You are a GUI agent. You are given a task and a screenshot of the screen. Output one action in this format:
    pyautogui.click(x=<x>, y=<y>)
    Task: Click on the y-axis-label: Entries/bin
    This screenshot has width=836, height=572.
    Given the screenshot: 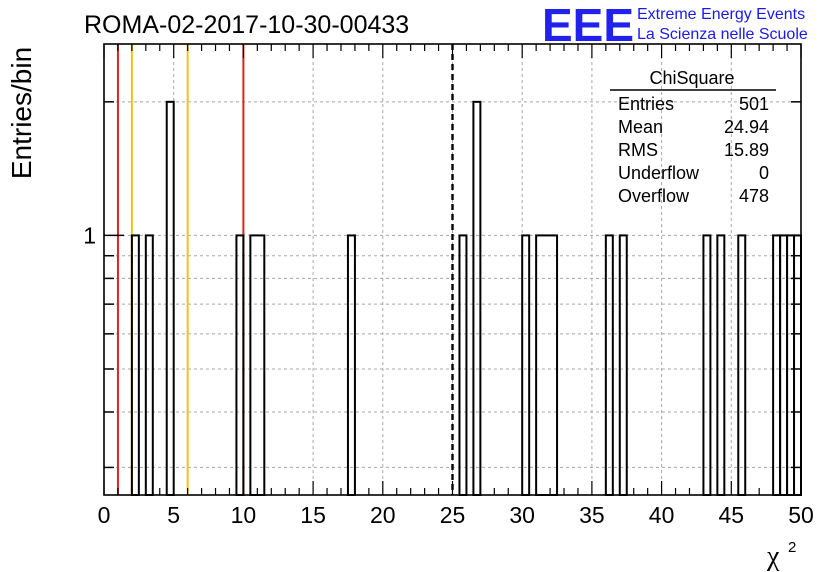 What is the action you would take?
    pyautogui.click(x=21, y=113)
    